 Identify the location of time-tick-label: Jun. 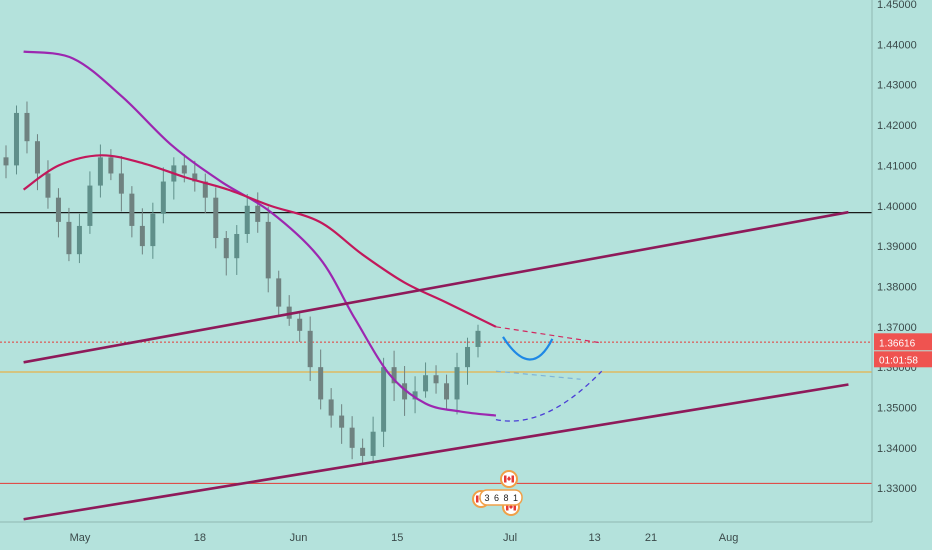
(299, 538).